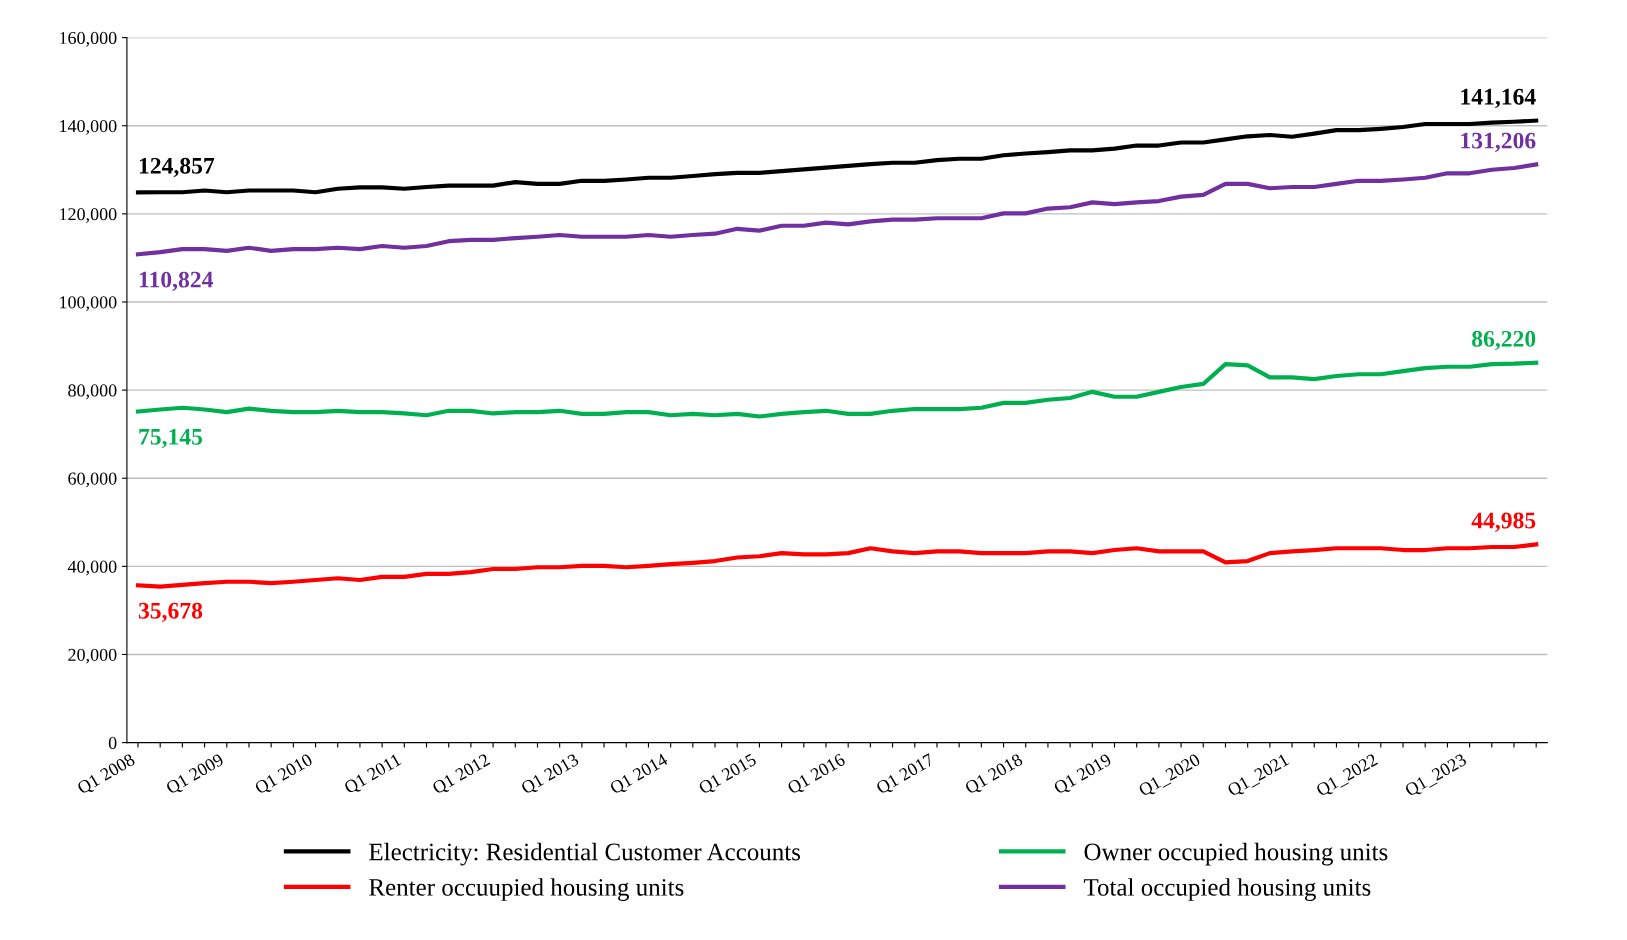 The image size is (1627, 940). What do you see at coordinates (92, 480) in the screenshot?
I see `y-tick-label: 60,000` at bounding box center [92, 480].